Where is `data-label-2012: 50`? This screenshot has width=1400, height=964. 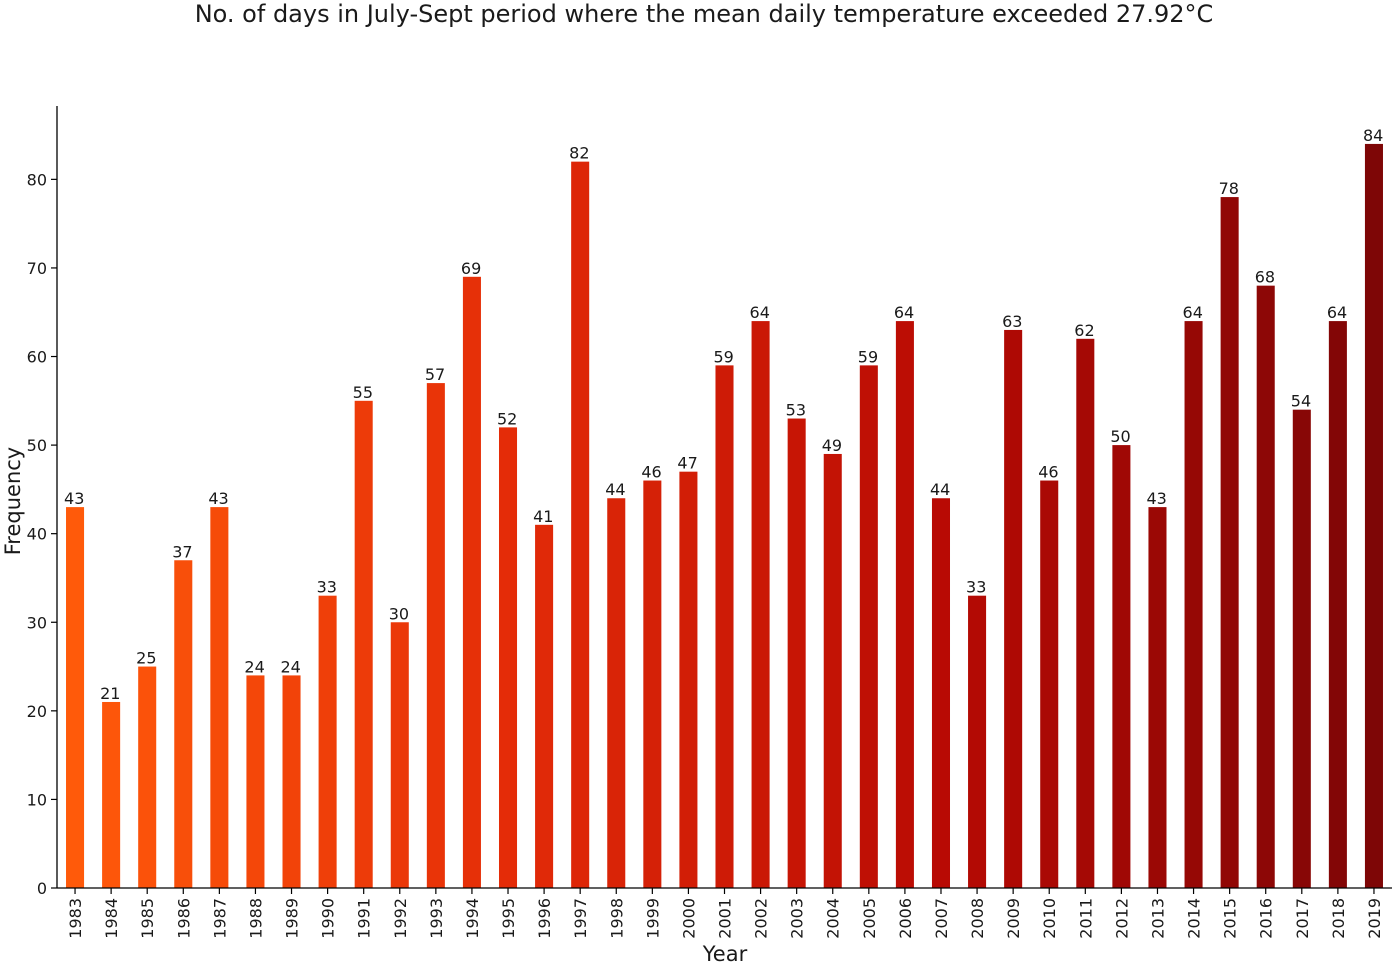 data-label-2012: 50 is located at coordinates (1120, 436).